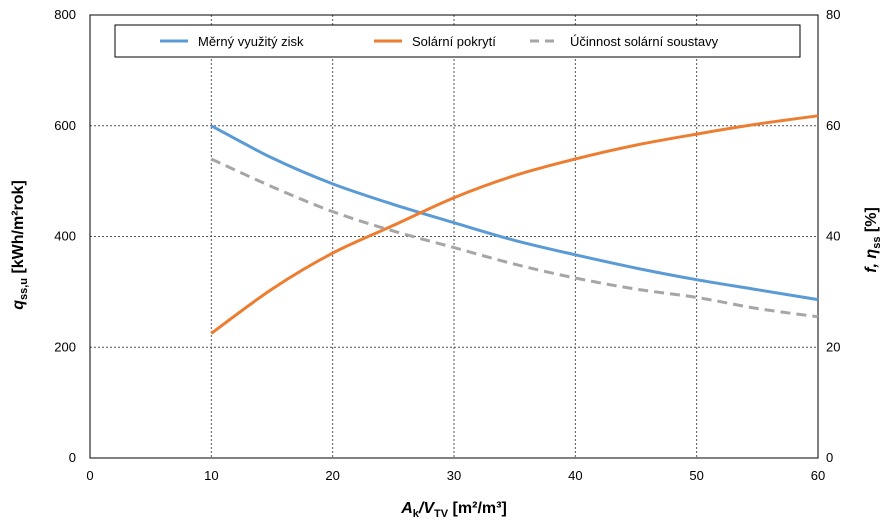 This screenshot has width=889, height=522. Describe the element at coordinates (644, 41) in the screenshot. I see `legend-label-3: Účinnost solární soustavy` at that location.